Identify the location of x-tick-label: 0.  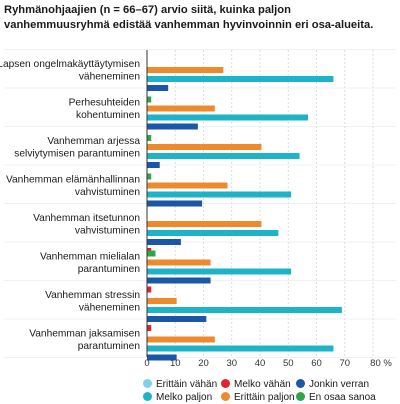
(146, 363).